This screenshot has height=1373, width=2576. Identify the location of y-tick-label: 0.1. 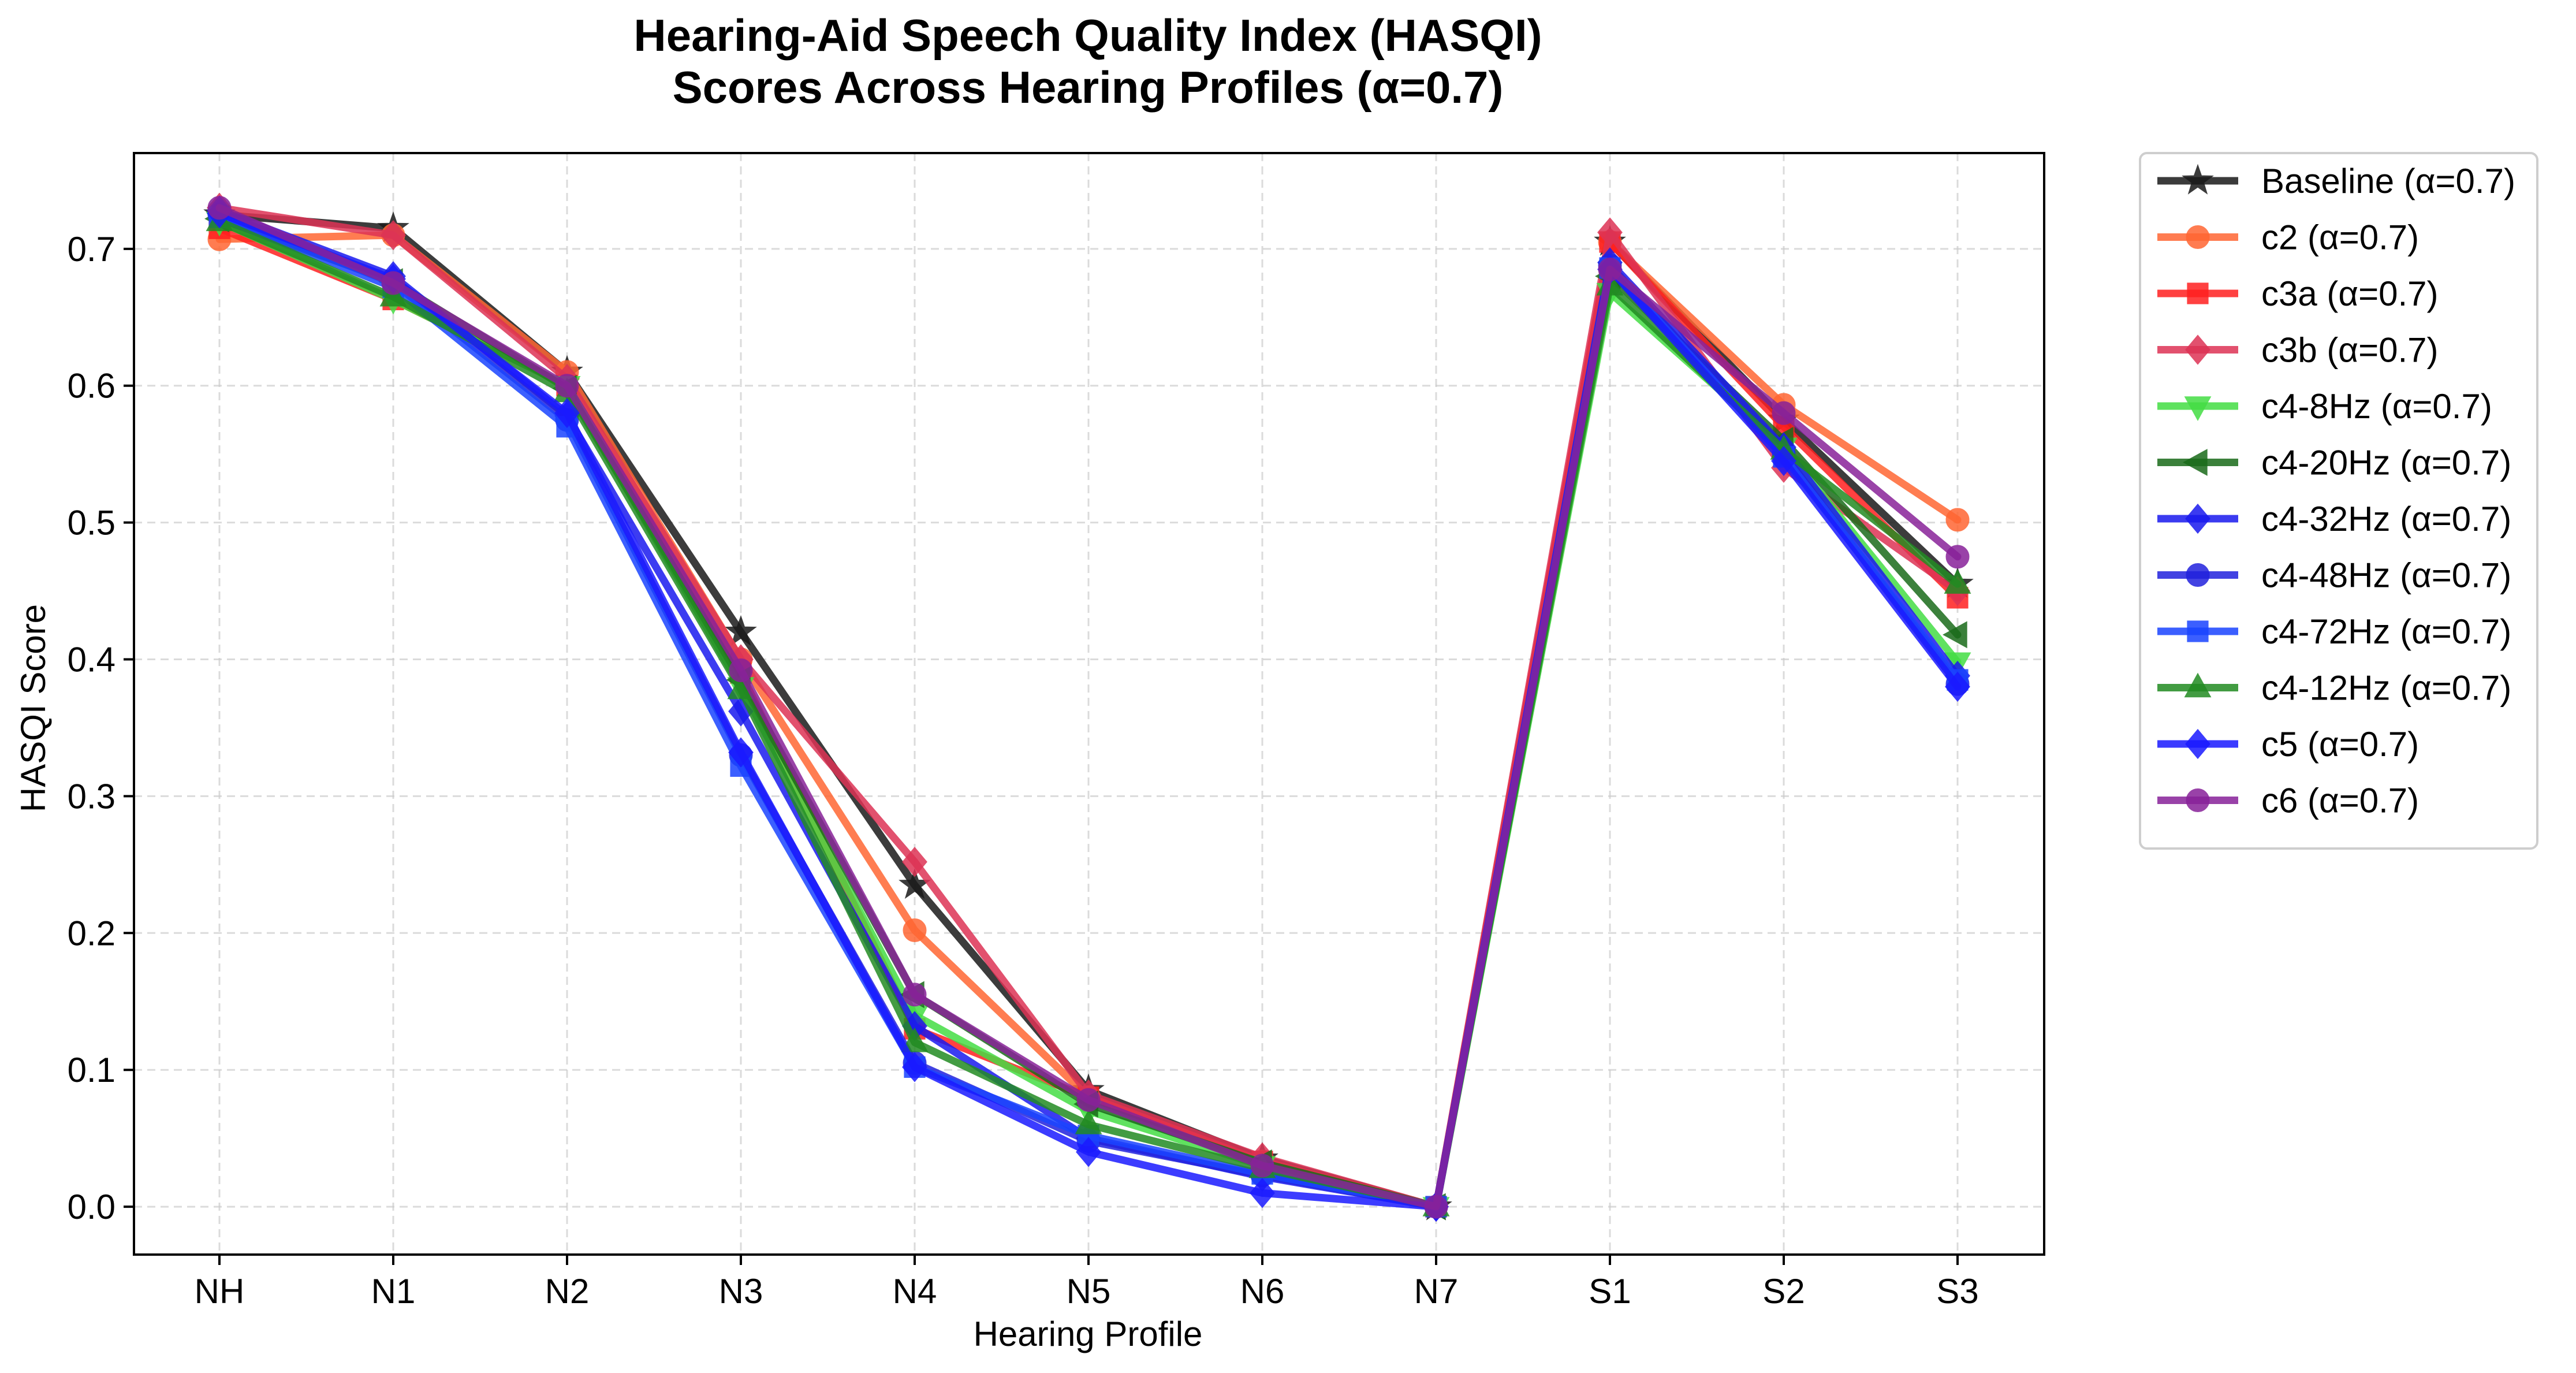
(91, 1070).